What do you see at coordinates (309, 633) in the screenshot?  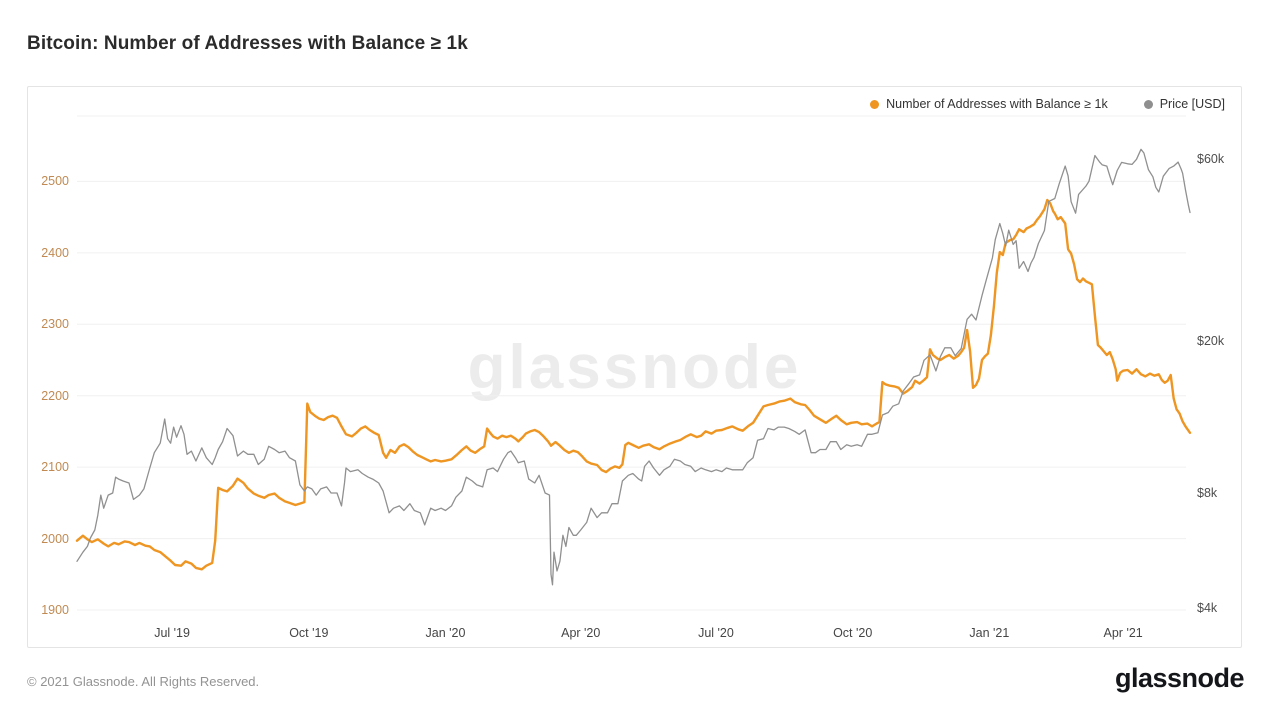 I see `x-tick-label: Oct '19` at bounding box center [309, 633].